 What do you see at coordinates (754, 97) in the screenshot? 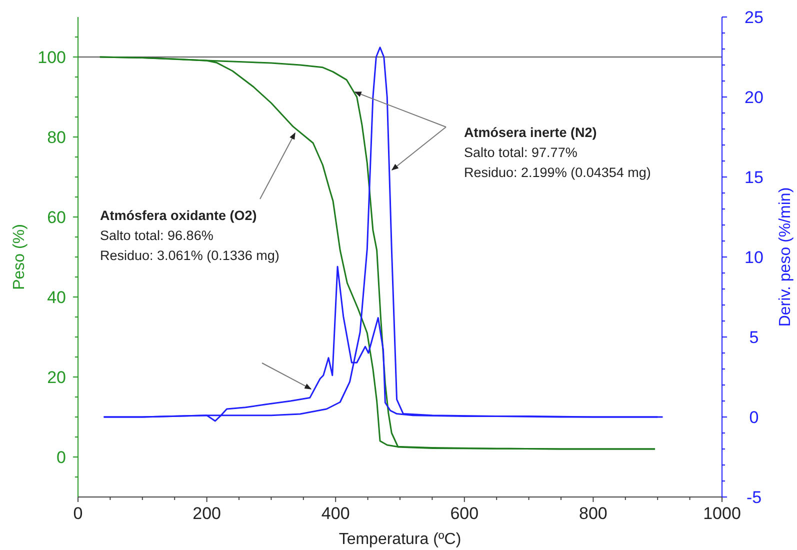
I see `y2-tick-label: 20` at bounding box center [754, 97].